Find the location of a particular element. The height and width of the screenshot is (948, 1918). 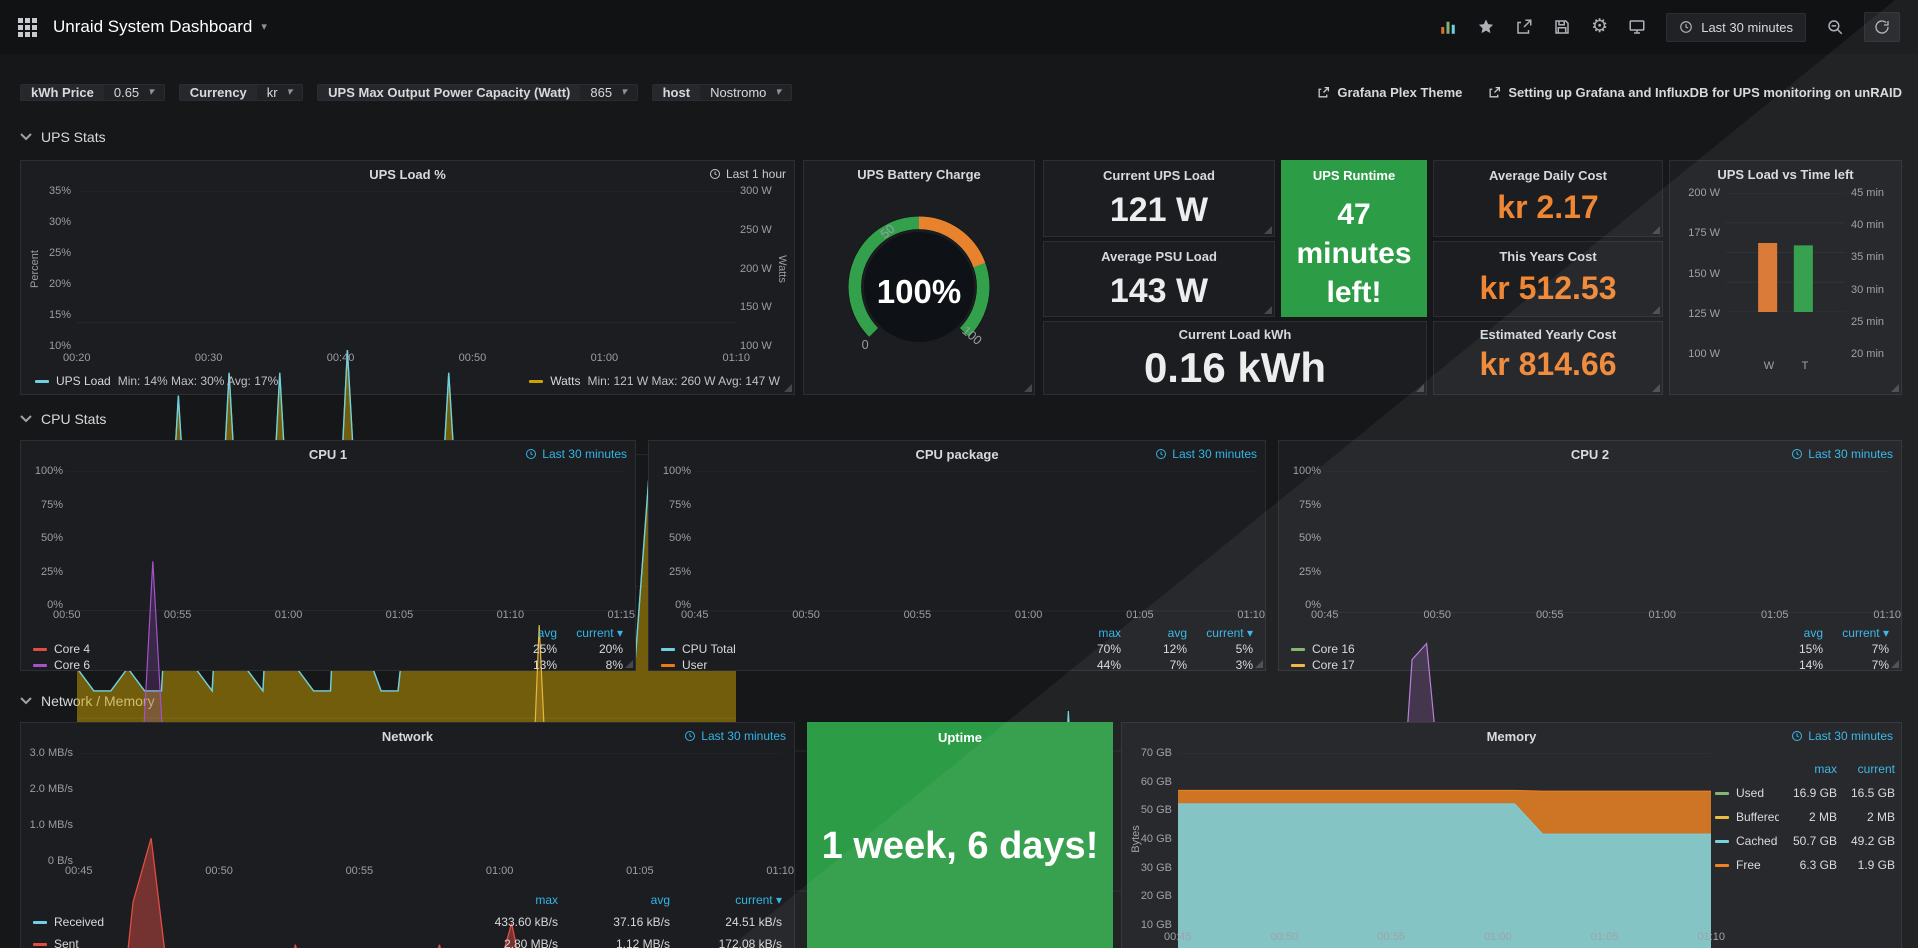

ups-bar-chart is located at coordinates (1785, 252).